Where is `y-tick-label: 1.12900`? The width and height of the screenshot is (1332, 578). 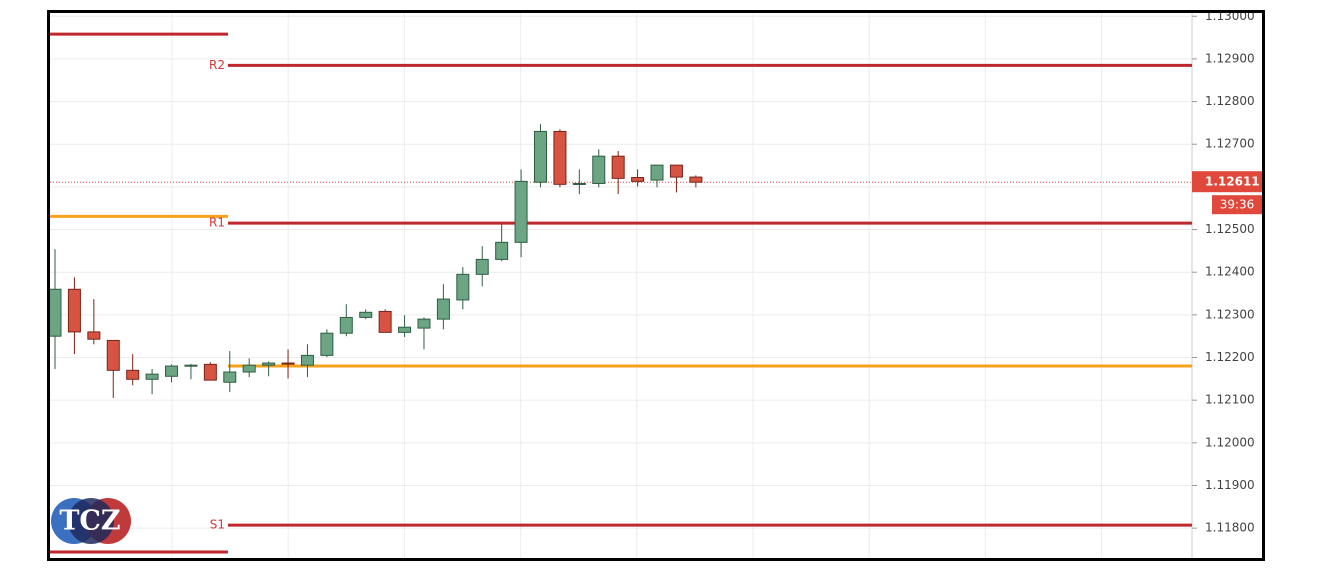 y-tick-label: 1.12900 is located at coordinates (1230, 58).